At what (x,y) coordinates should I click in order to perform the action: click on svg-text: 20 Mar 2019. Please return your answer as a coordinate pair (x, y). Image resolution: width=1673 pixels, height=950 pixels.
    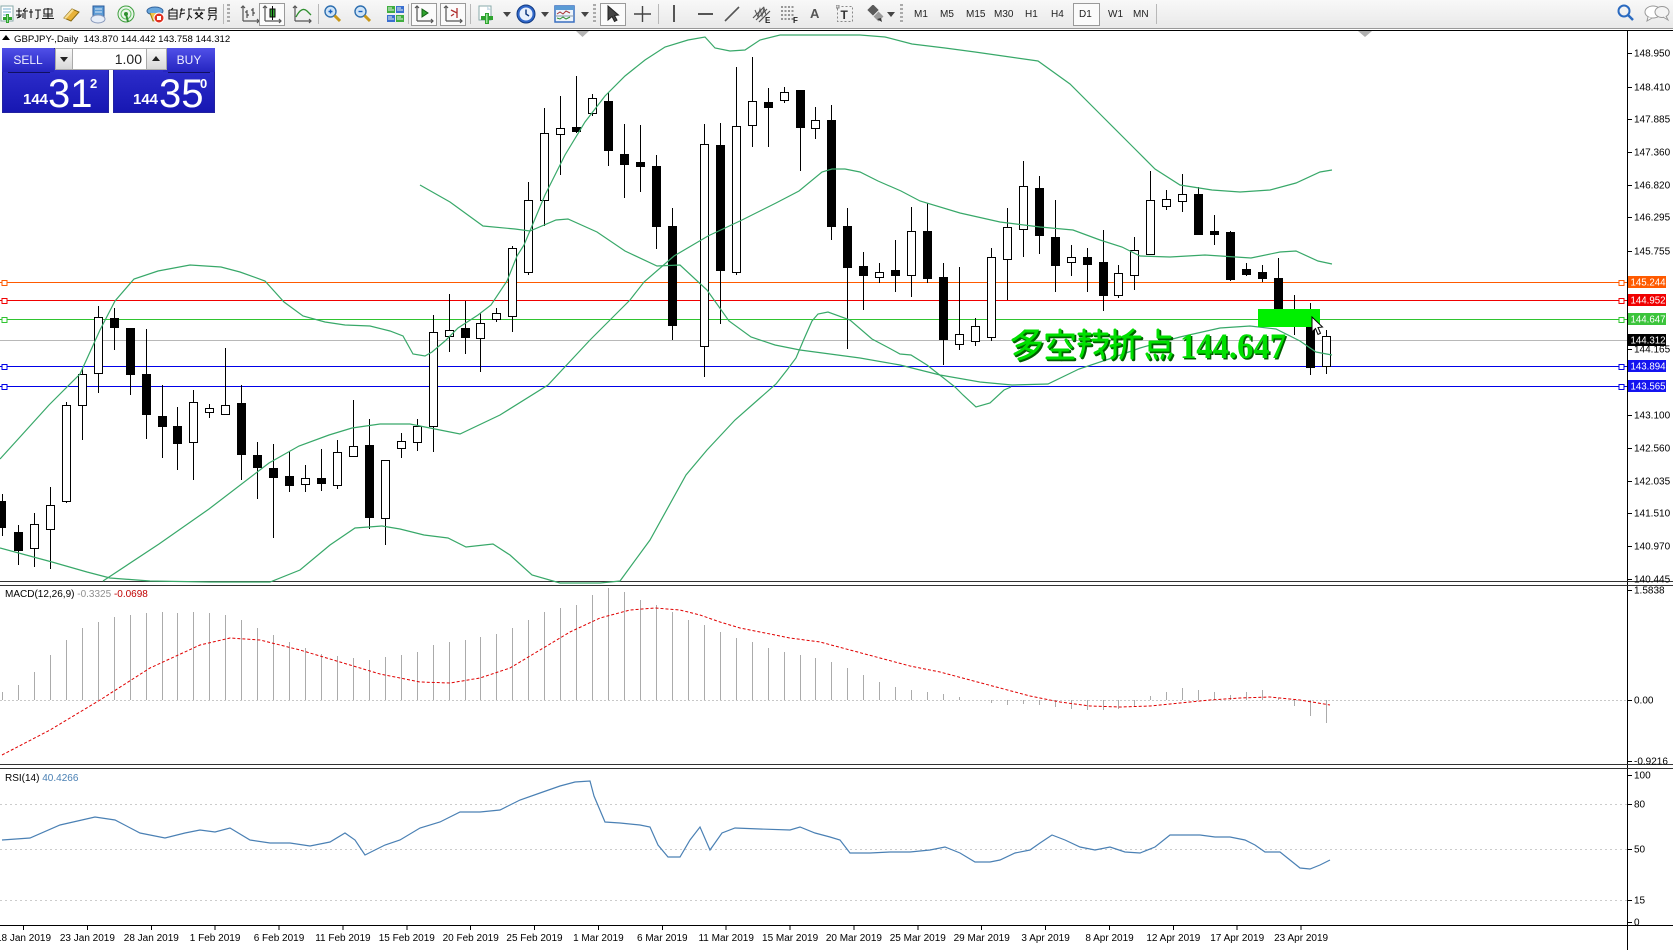
    Looking at the image, I should click on (854, 938).